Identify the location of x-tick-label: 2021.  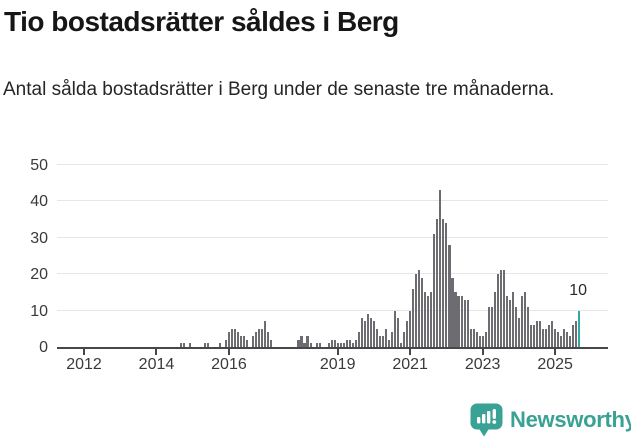
(410, 364).